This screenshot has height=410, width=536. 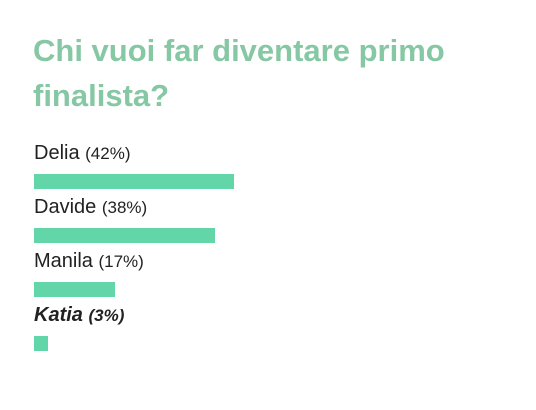 I want to click on option-percent: (3%), so click(x=106, y=315).